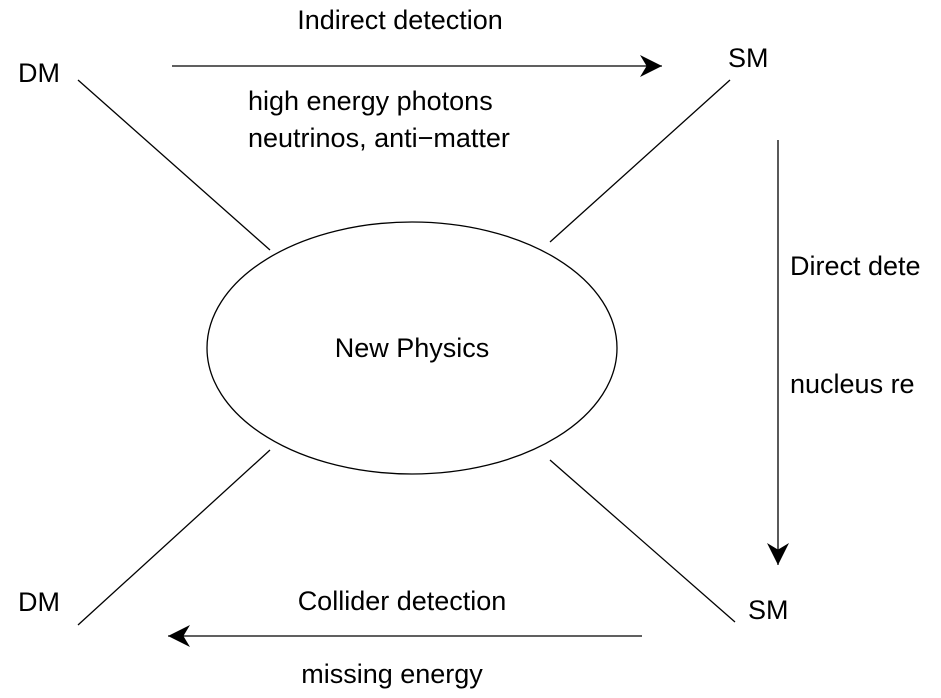 The height and width of the screenshot is (698, 941). What do you see at coordinates (640, 161) in the screenshot?
I see `leg-top-right` at bounding box center [640, 161].